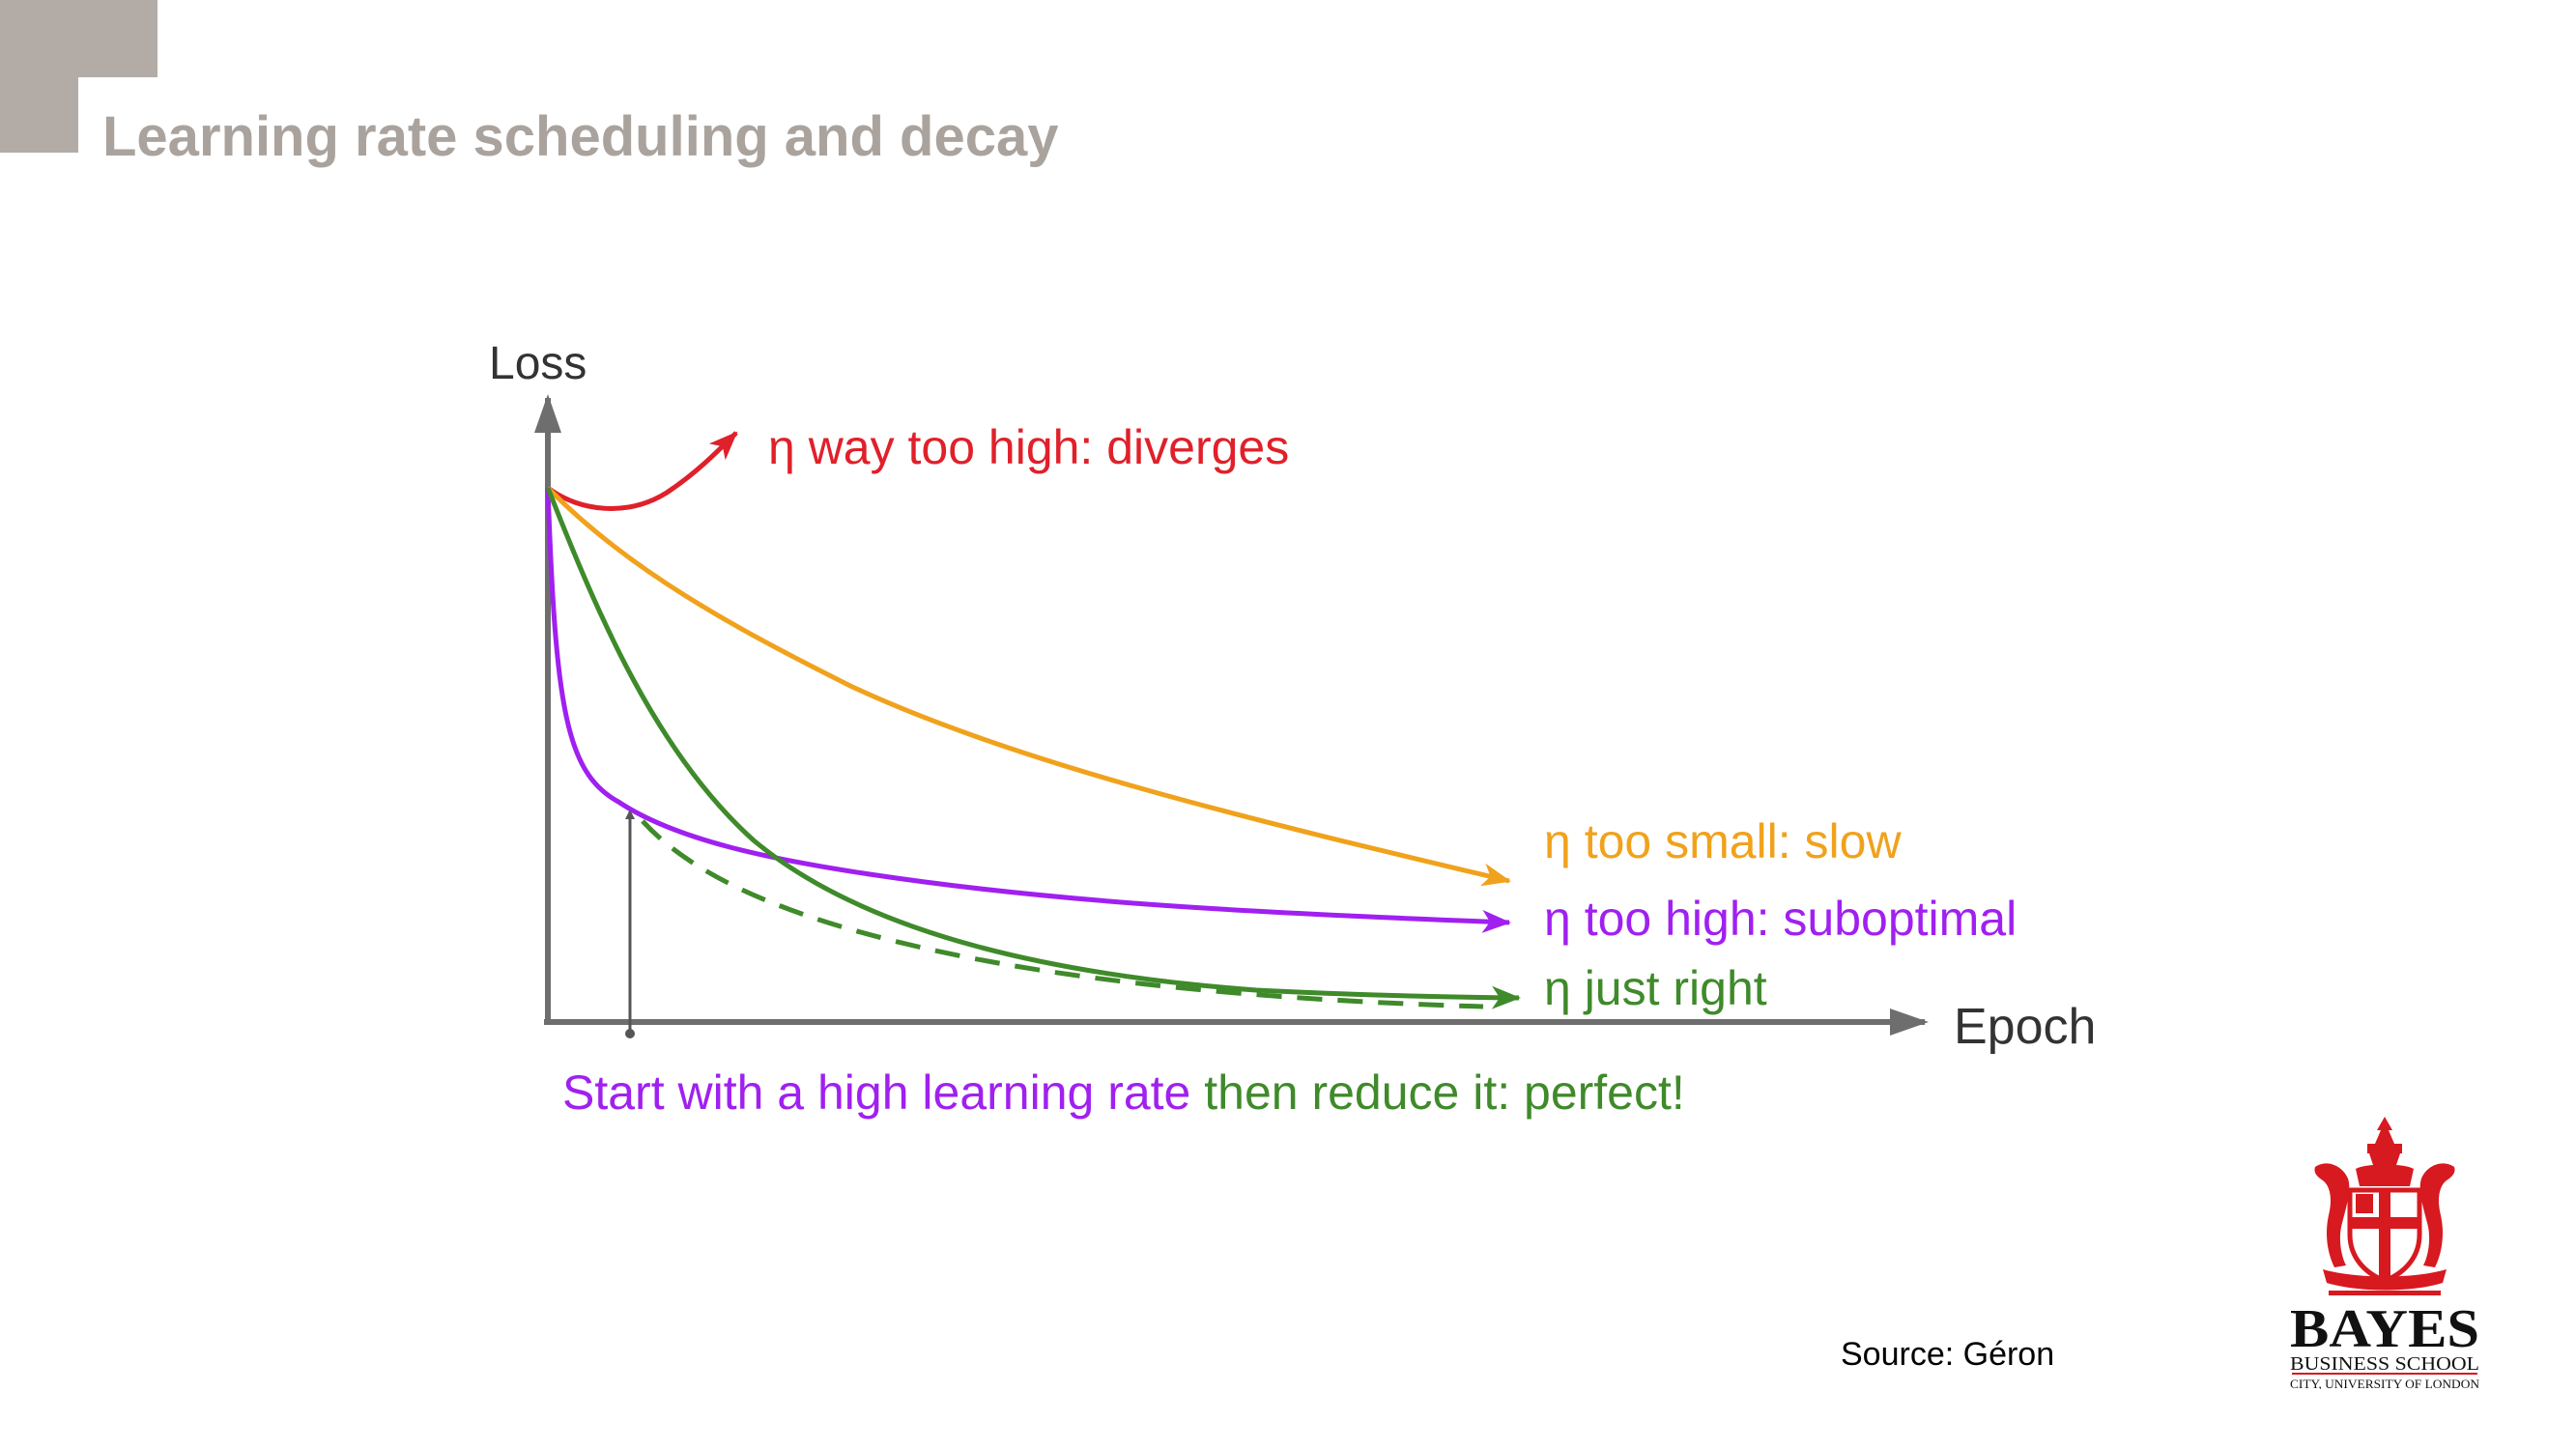  What do you see at coordinates (1437, 1092) in the screenshot?
I see `caption-part2: then reduce it: perfect!` at bounding box center [1437, 1092].